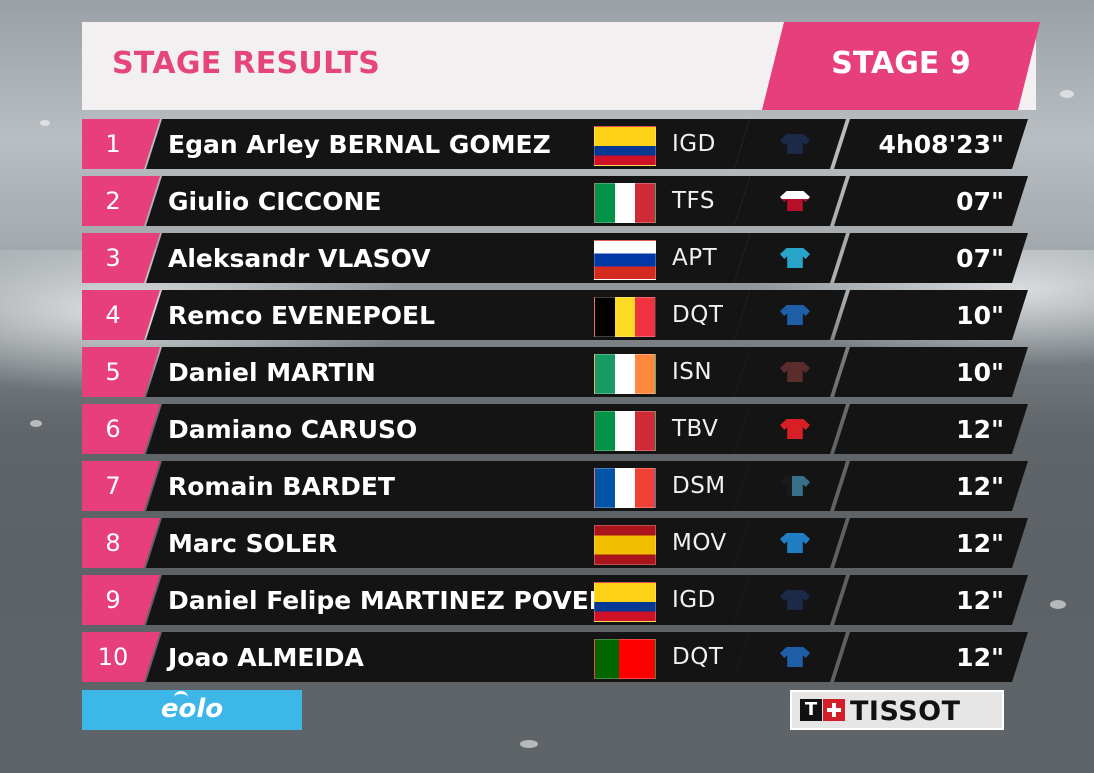 This screenshot has height=773, width=1094. Describe the element at coordinates (359, 144) in the screenshot. I see `rider-name: Egan Arley BERNAL GOMEZ` at that location.